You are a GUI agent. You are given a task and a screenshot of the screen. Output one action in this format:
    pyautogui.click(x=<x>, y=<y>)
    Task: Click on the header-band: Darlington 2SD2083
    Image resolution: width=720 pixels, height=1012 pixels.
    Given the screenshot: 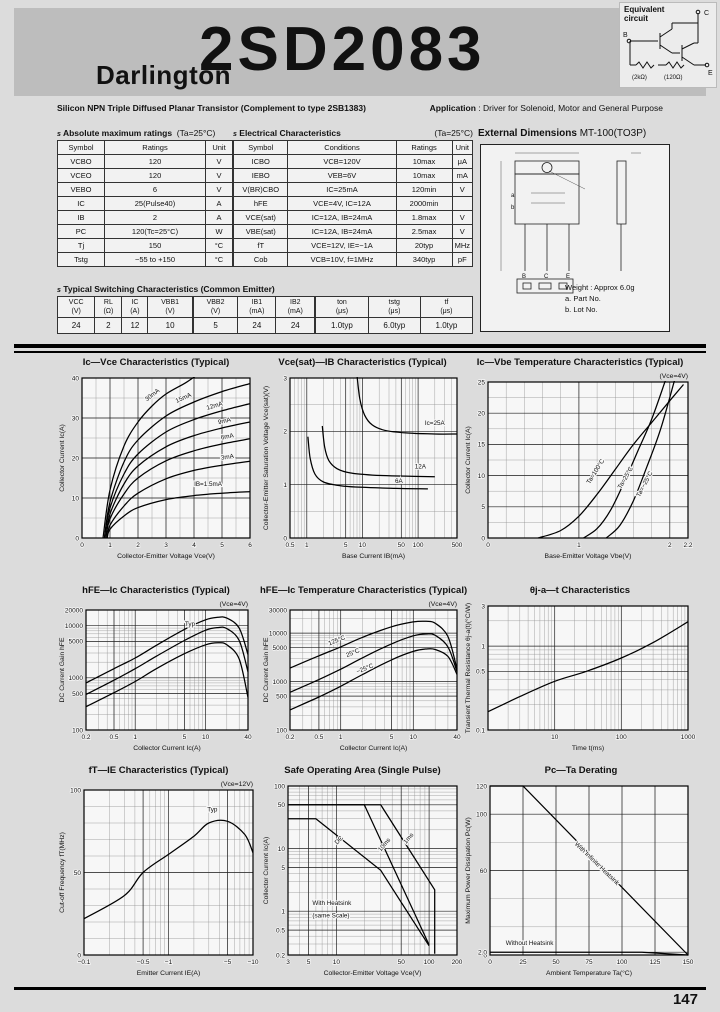 What is the action you would take?
    pyautogui.click(x=360, y=52)
    